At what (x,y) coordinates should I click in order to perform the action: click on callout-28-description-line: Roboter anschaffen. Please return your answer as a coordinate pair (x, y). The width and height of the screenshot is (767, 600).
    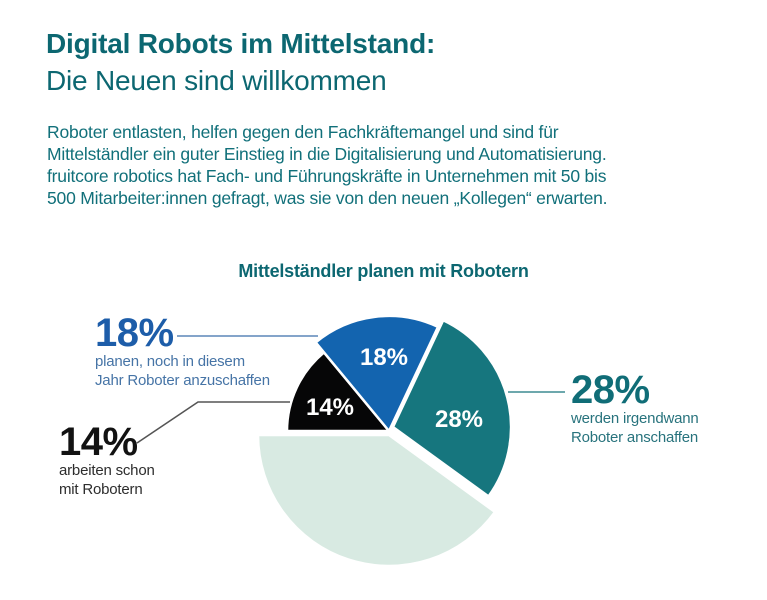
    Looking at the image, I should click on (635, 437).